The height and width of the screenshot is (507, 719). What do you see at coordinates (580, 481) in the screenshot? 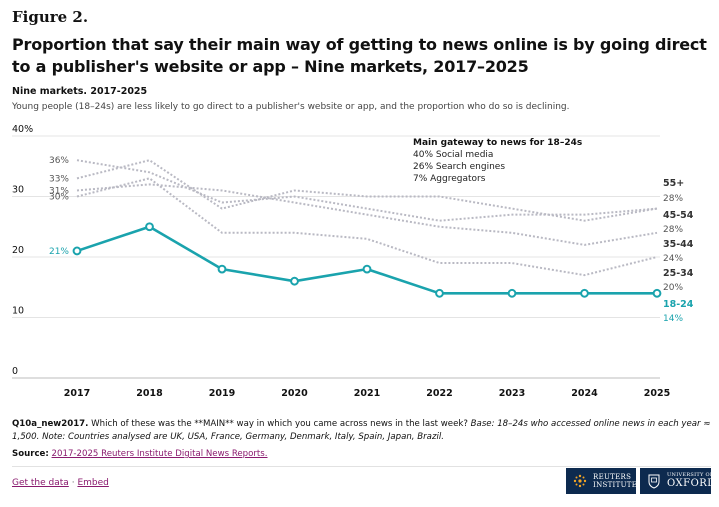
I see `reuters-dots-icon` at bounding box center [580, 481].